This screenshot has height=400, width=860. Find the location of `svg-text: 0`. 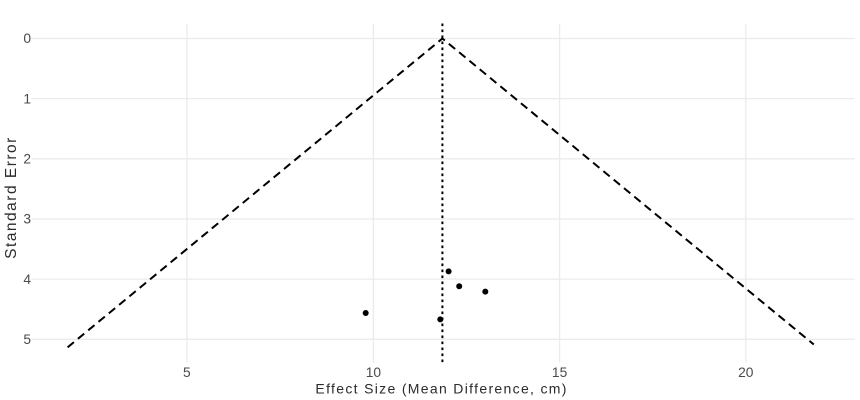

svg-text: 0 is located at coordinates (27, 38).